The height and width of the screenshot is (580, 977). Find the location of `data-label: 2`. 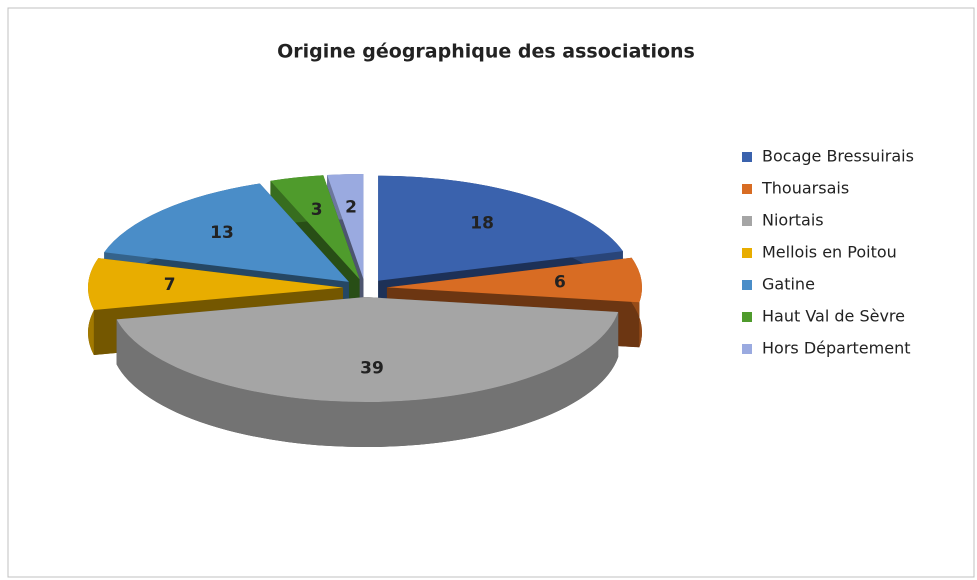

data-label: 2 is located at coordinates (351, 208).